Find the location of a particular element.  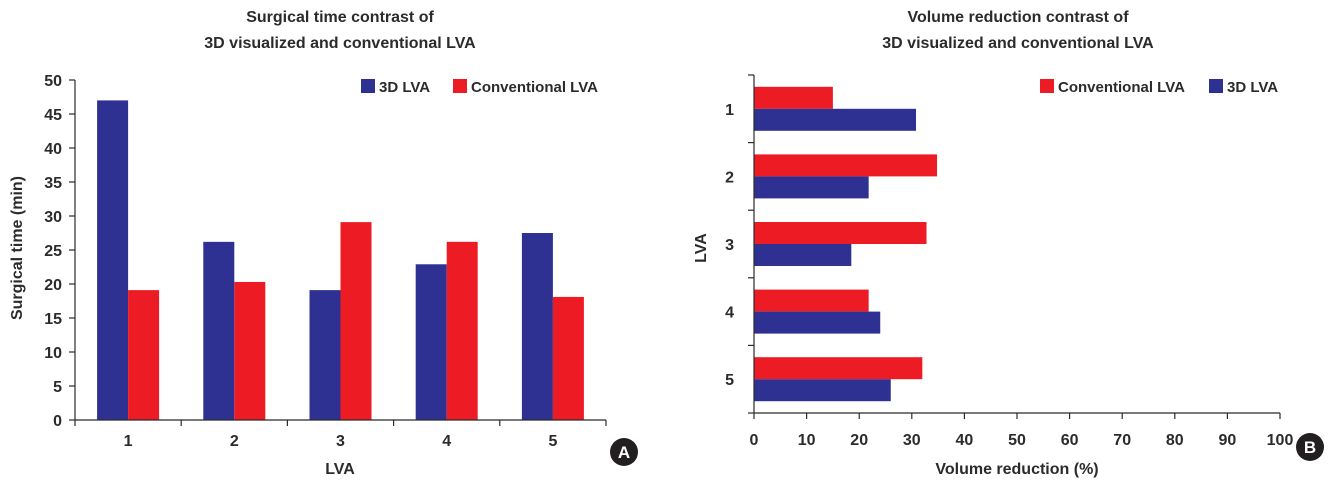

chart-b-y-tick-label: 5 is located at coordinates (729, 380).